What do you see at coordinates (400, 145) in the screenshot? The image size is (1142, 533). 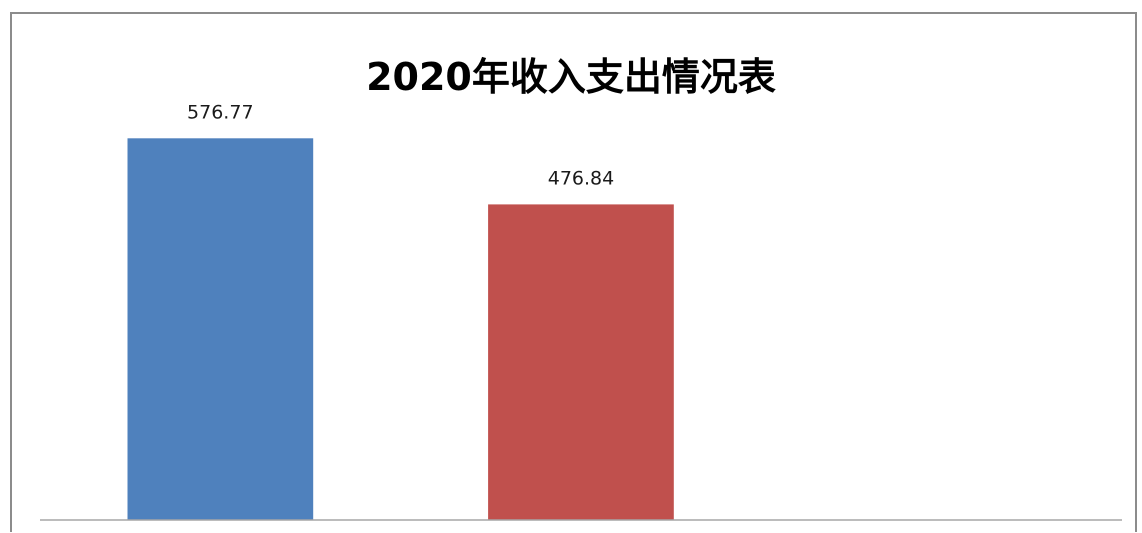 I see `data-label-group: 576.77 476.84` at bounding box center [400, 145].